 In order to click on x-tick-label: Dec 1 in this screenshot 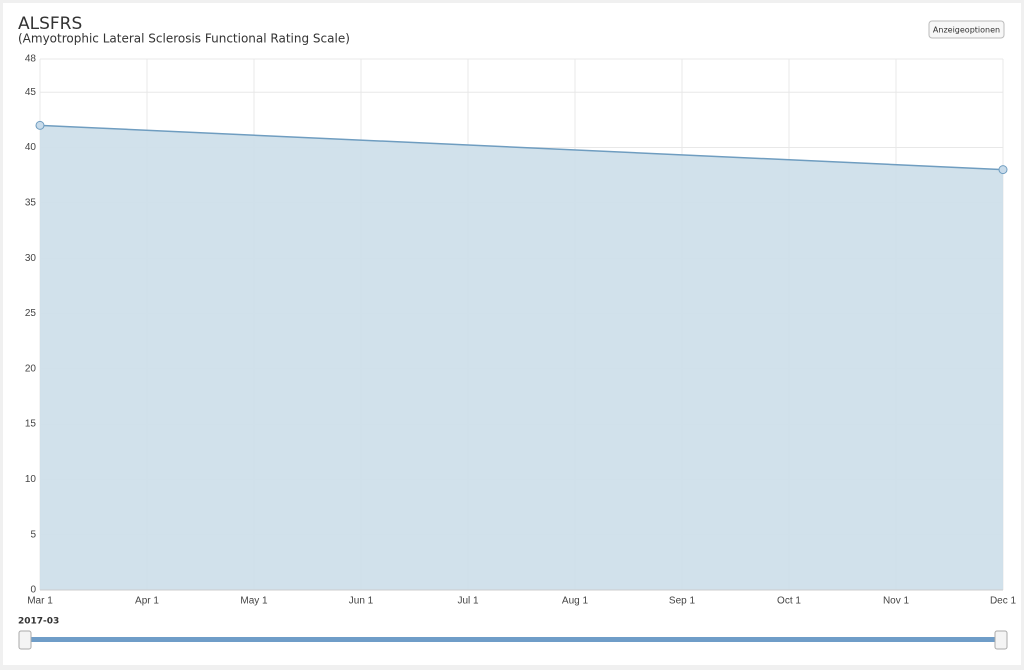, I will do `click(1003, 601)`.